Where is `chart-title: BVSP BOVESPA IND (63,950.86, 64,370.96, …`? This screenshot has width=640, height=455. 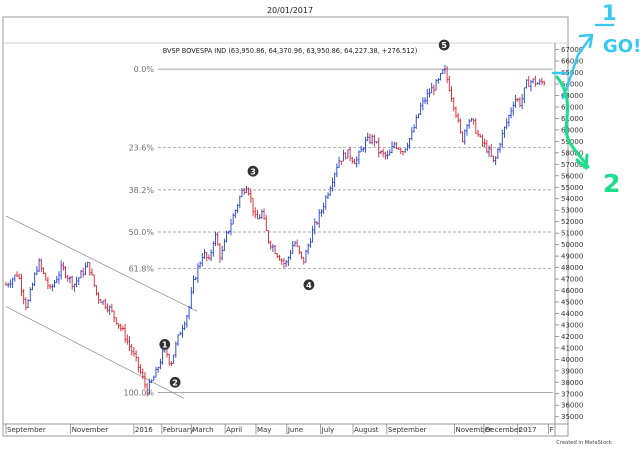
chart-title: BVSP BOVESPA IND (63,950.86, 64,370.96, … is located at coordinates (290, 51).